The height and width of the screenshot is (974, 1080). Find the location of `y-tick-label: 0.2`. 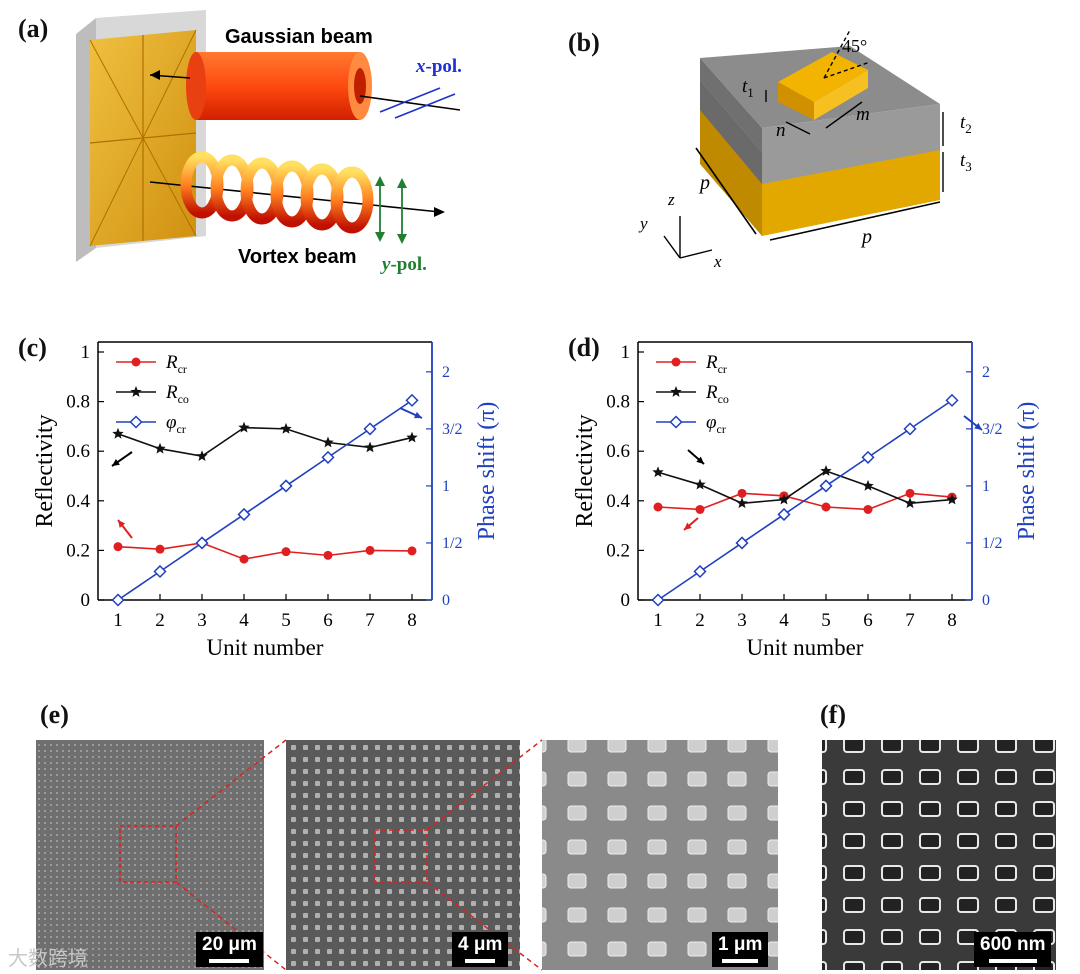

y-tick-label: 0.2 is located at coordinates (78, 550).